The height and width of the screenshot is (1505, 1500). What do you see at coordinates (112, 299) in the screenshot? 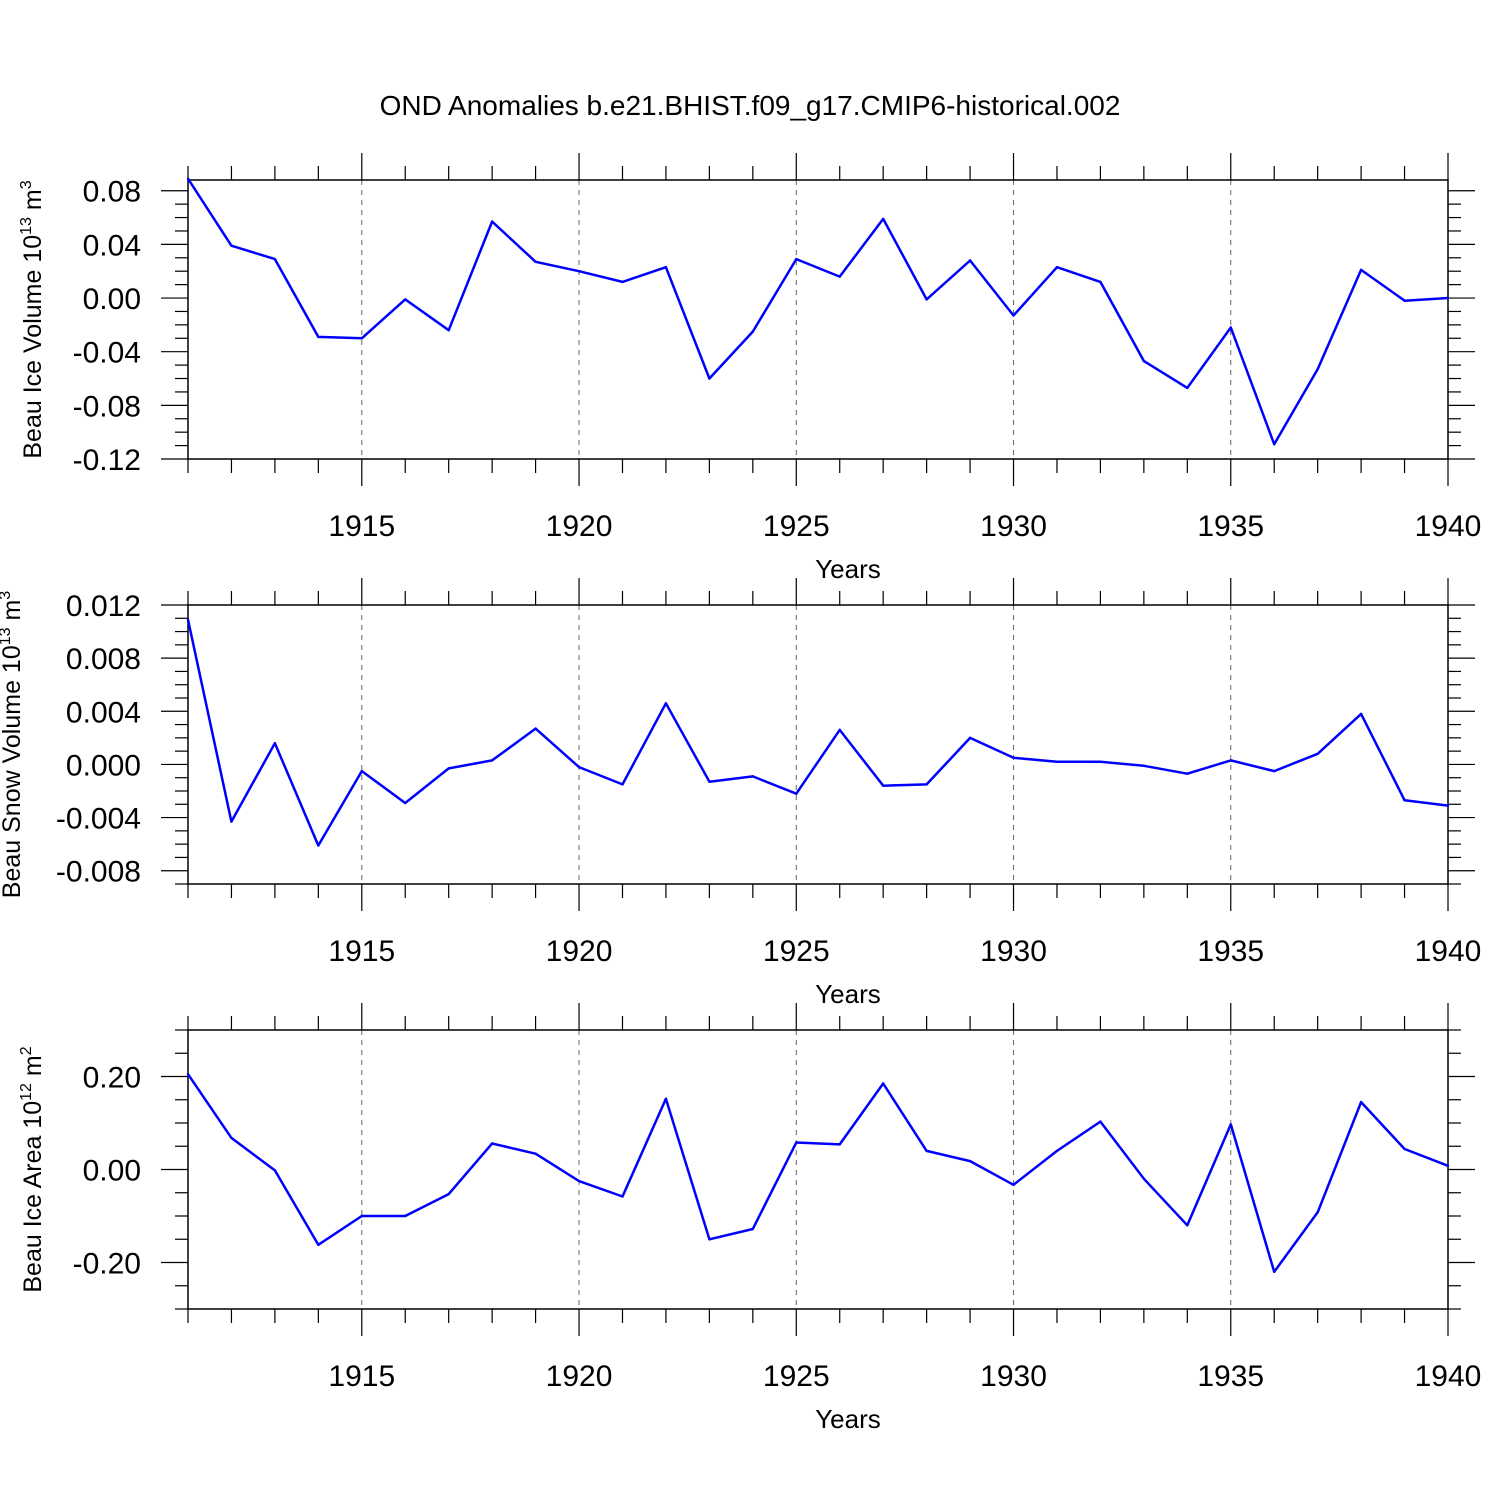
I see `y-tick-label: 0.00` at bounding box center [112, 299].